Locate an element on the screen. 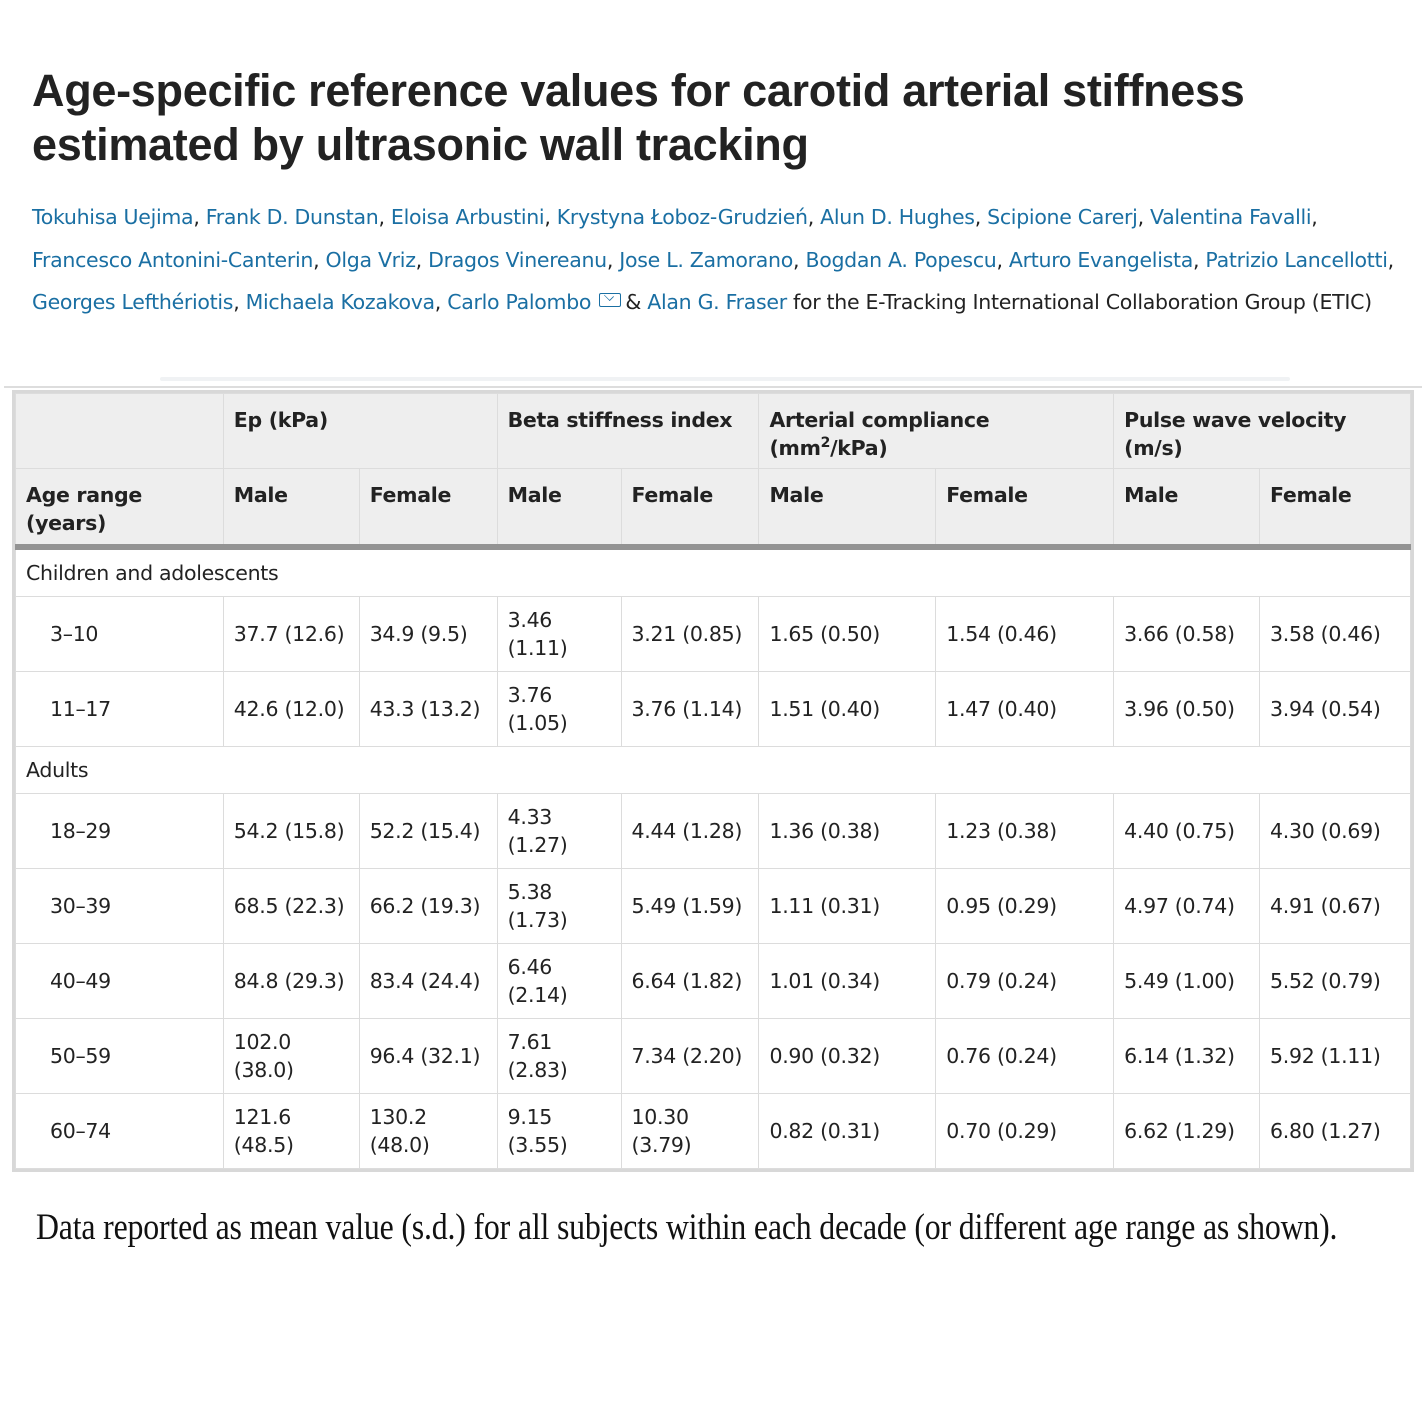  value-cell: 5.38 (1.73) is located at coordinates (559, 906).